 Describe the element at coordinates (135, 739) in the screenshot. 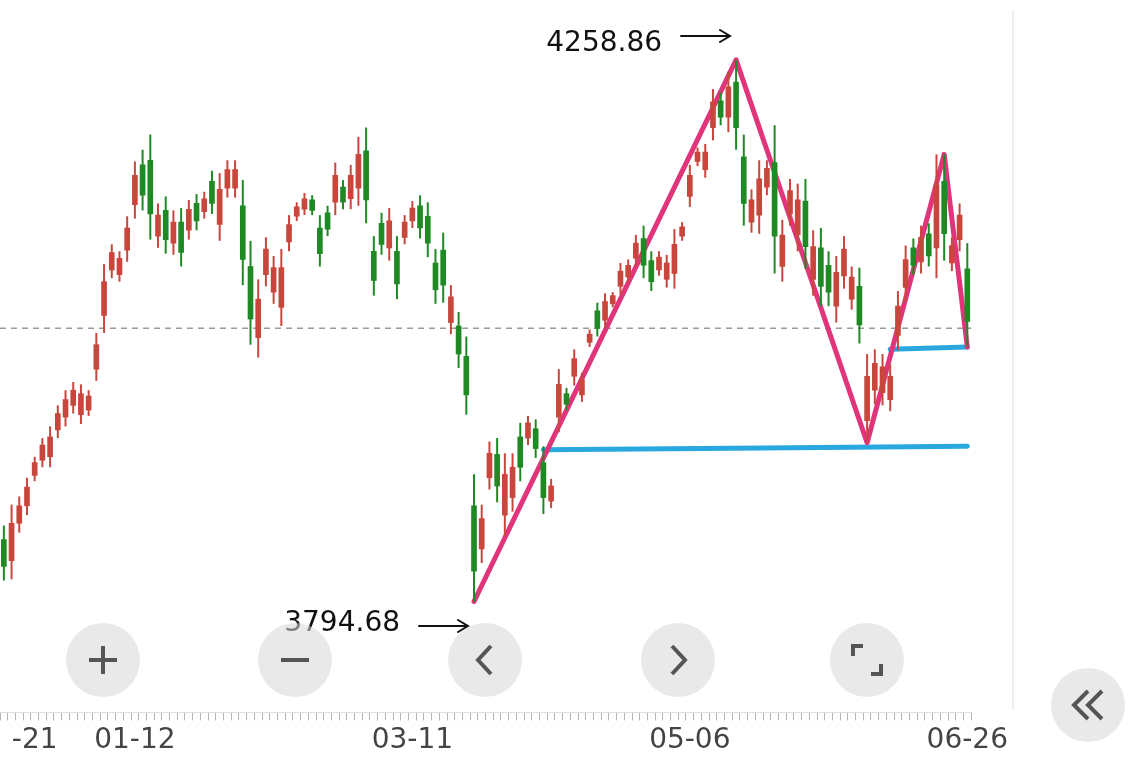

I see `x-tick-label: 01-12` at that location.